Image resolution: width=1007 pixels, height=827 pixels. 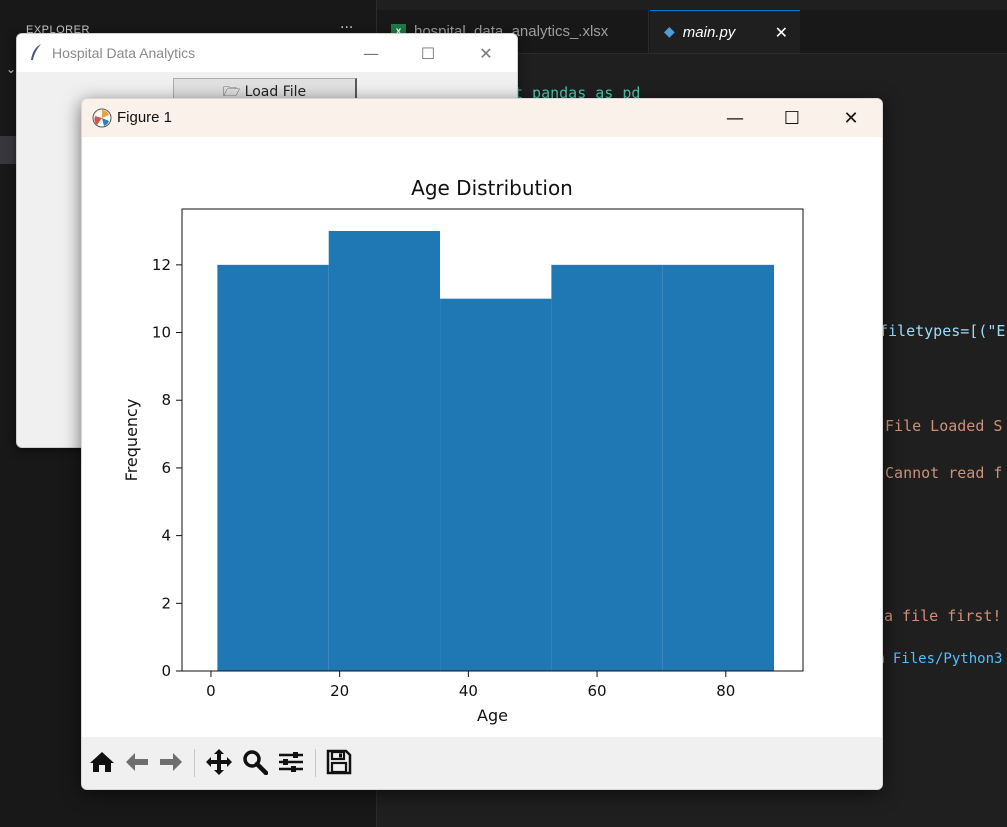 What do you see at coordinates (709, 32) in the screenshot?
I see `tab-label: main.py` at bounding box center [709, 32].